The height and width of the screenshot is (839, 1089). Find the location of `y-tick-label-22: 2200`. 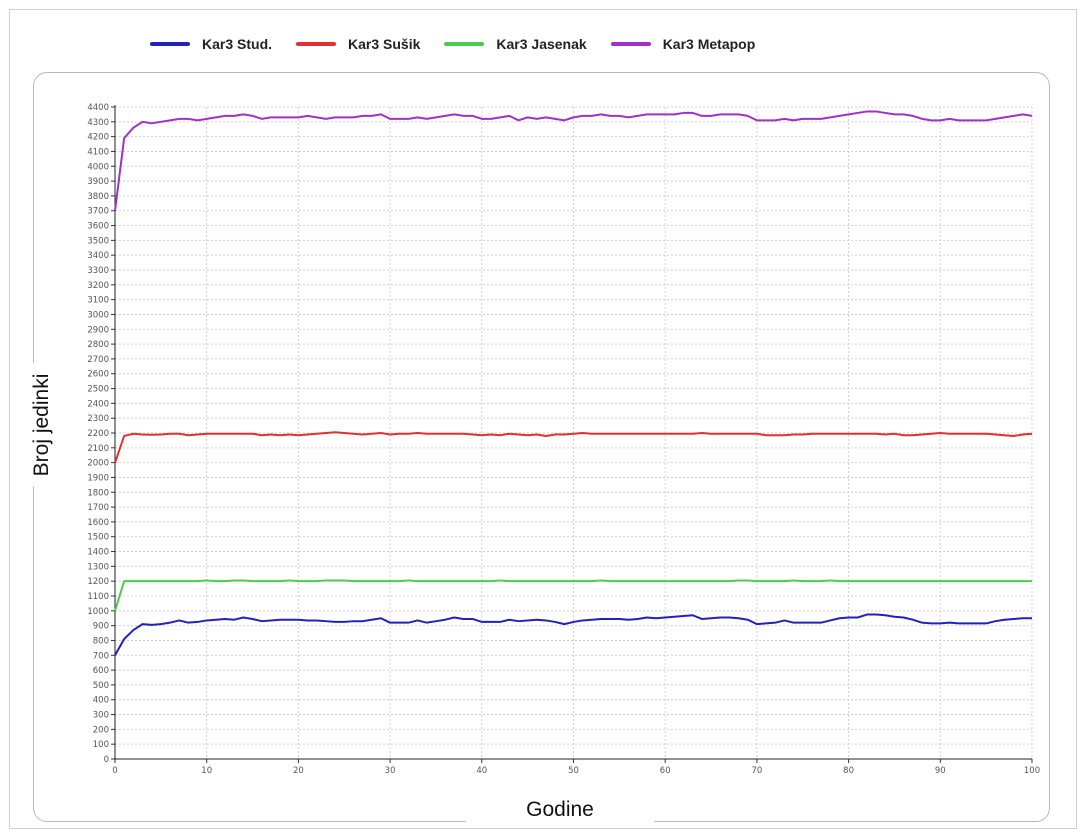

y-tick-label-22: 2200 is located at coordinates (98, 434).